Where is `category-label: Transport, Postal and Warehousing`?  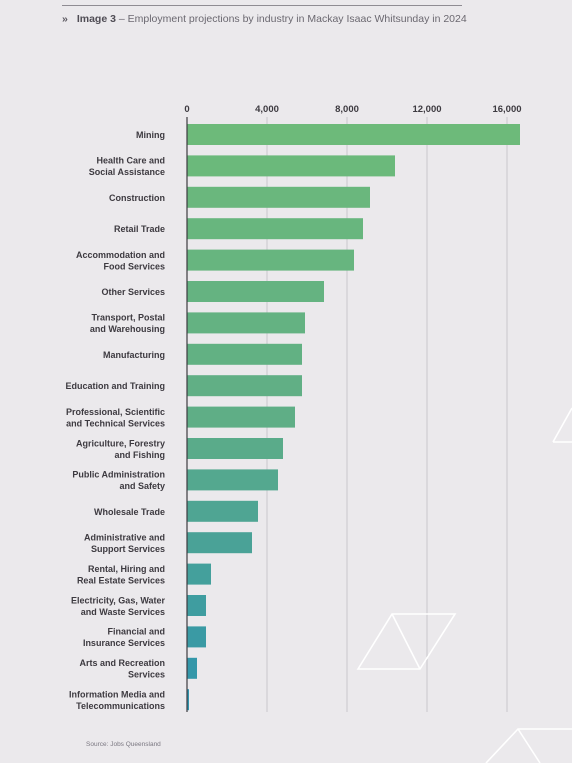 category-label: Transport, Postal and Warehousing is located at coordinates (127, 324).